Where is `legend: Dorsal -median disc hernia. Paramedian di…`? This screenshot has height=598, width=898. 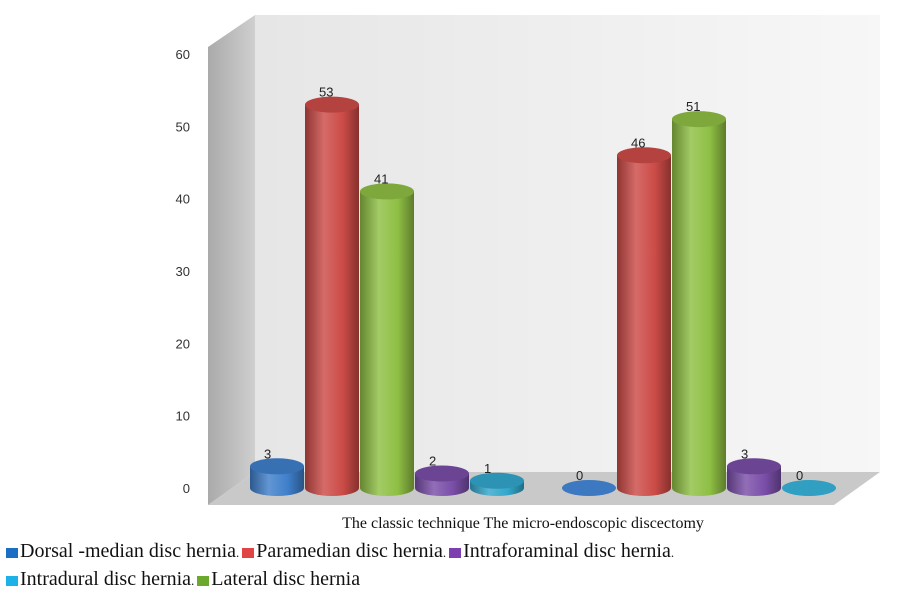 legend: Dorsal -median disc hernia. Paramedian di… is located at coordinates (451, 566).